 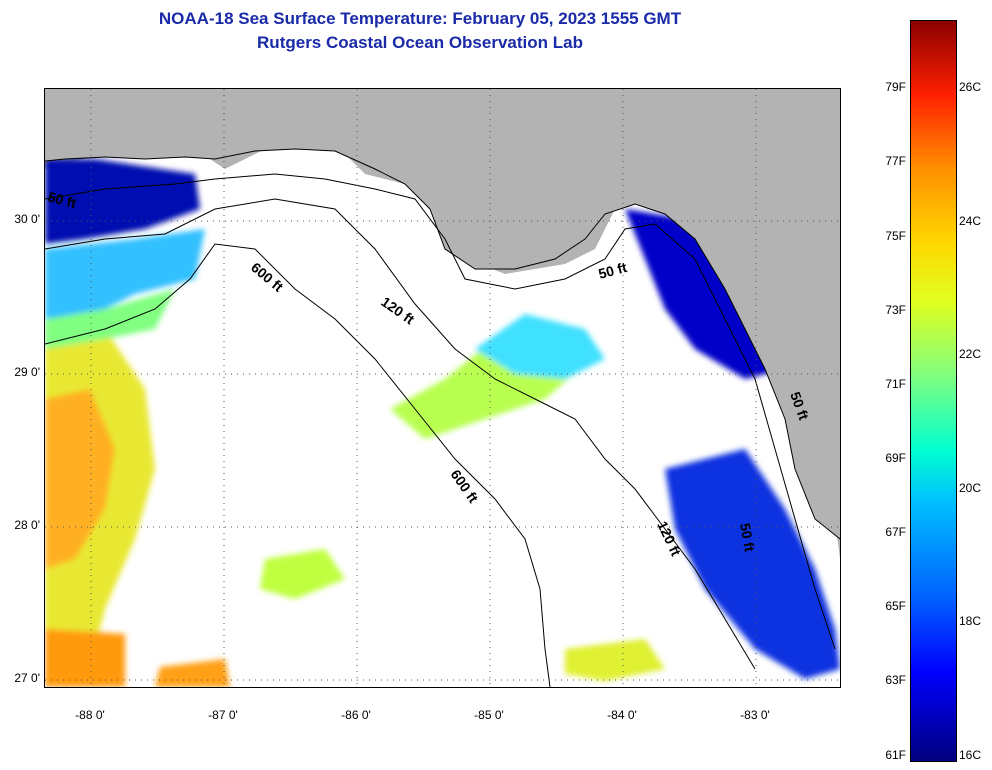 What do you see at coordinates (27, 678) in the screenshot?
I see `lat-label: 27 0'` at bounding box center [27, 678].